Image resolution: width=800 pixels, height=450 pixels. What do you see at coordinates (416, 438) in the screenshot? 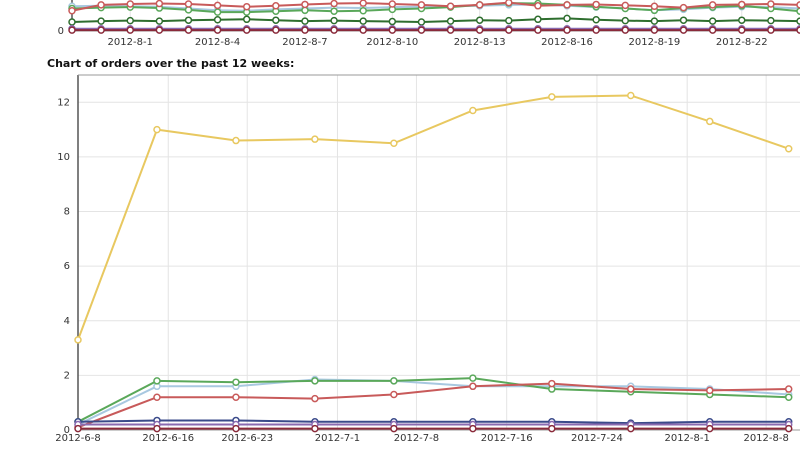
I see `x-tick-label: 2012-7-8` at bounding box center [416, 438].